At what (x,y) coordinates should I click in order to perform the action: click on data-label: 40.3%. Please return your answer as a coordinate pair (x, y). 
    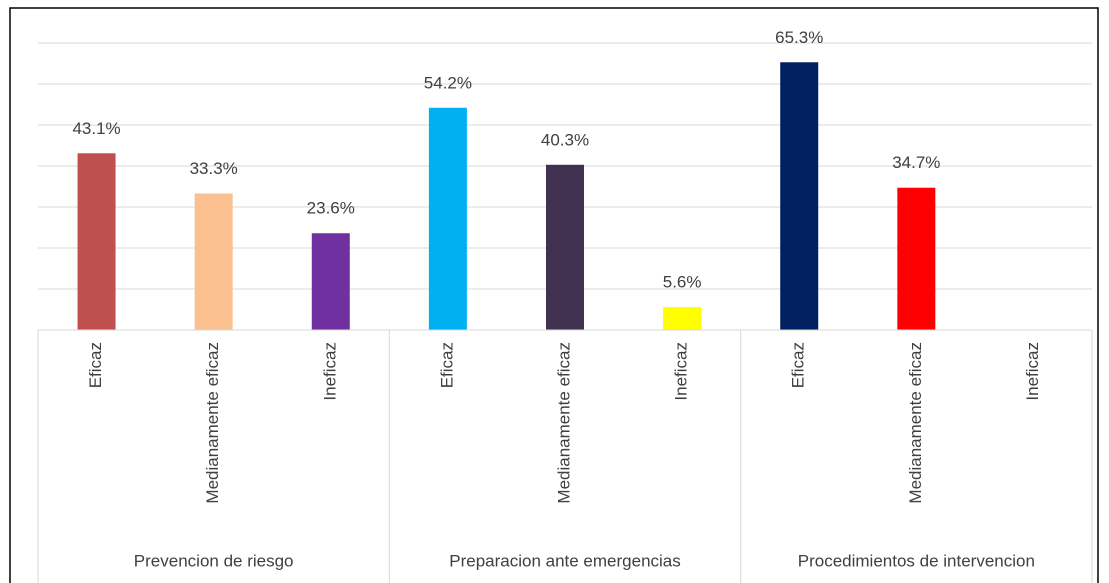
    Looking at the image, I should click on (565, 139).